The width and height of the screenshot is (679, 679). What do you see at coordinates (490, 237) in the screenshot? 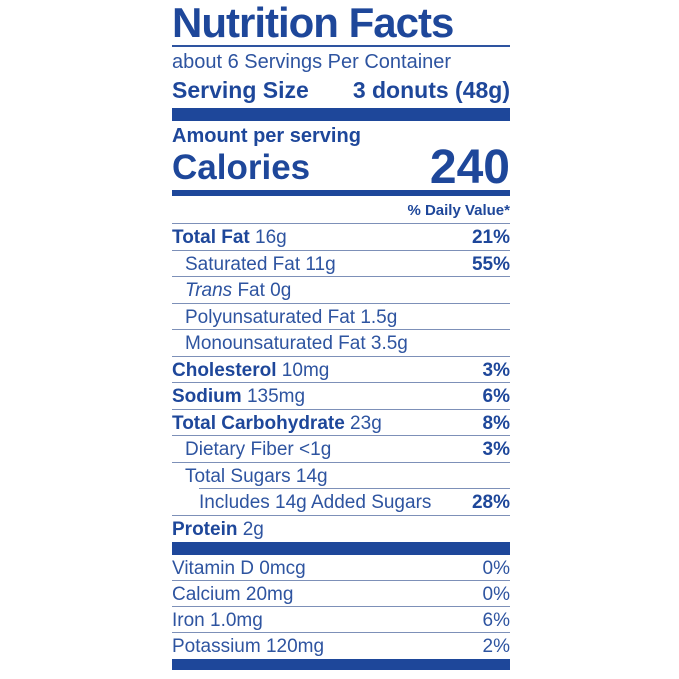
I see `daily-value-pct: 21%` at bounding box center [490, 237].